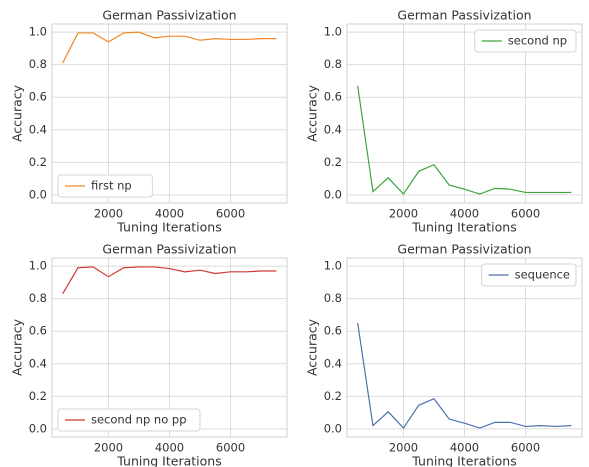 The image size is (589, 467). What do you see at coordinates (537, 41) in the screenshot?
I see `legend-label: second np` at bounding box center [537, 41].